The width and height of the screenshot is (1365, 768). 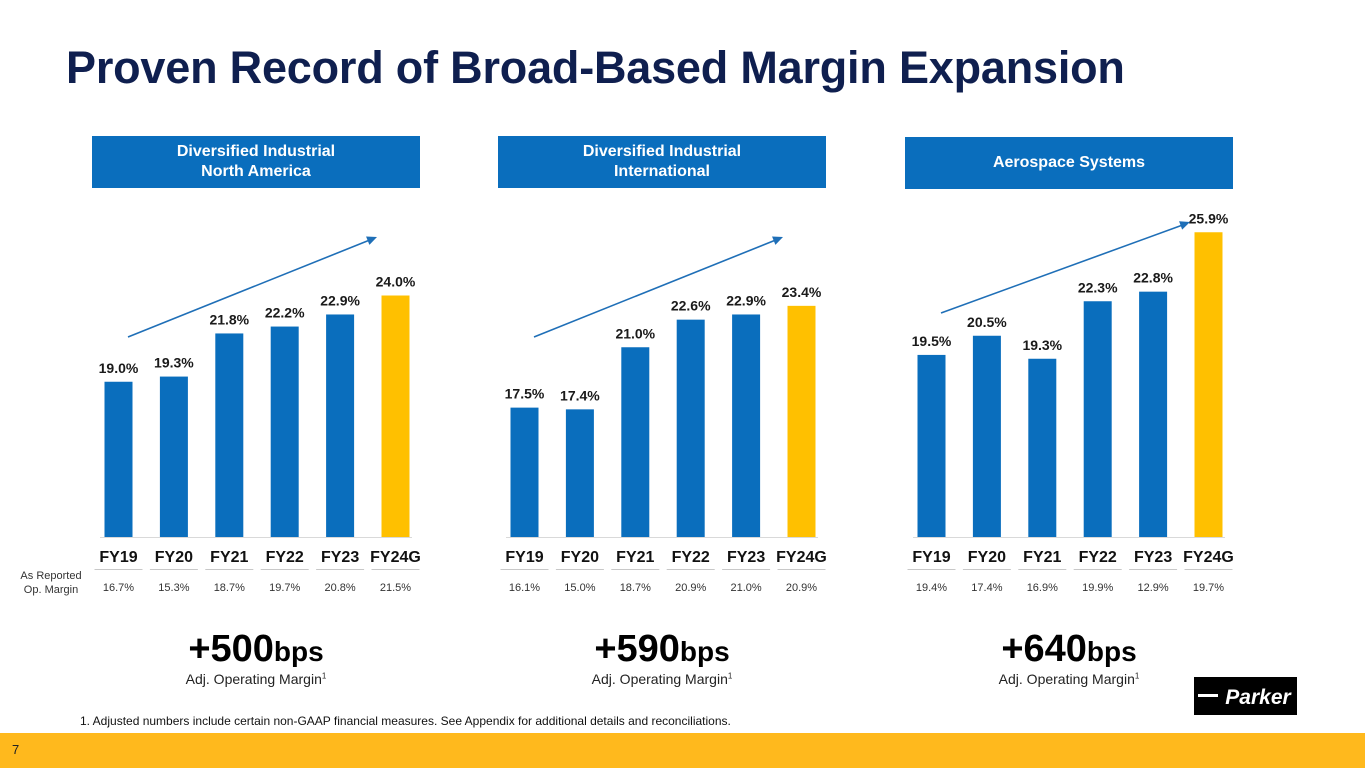 I want to click on summary-north-america: +500bps Adj. Operating Margin1, so click(x=256, y=657).